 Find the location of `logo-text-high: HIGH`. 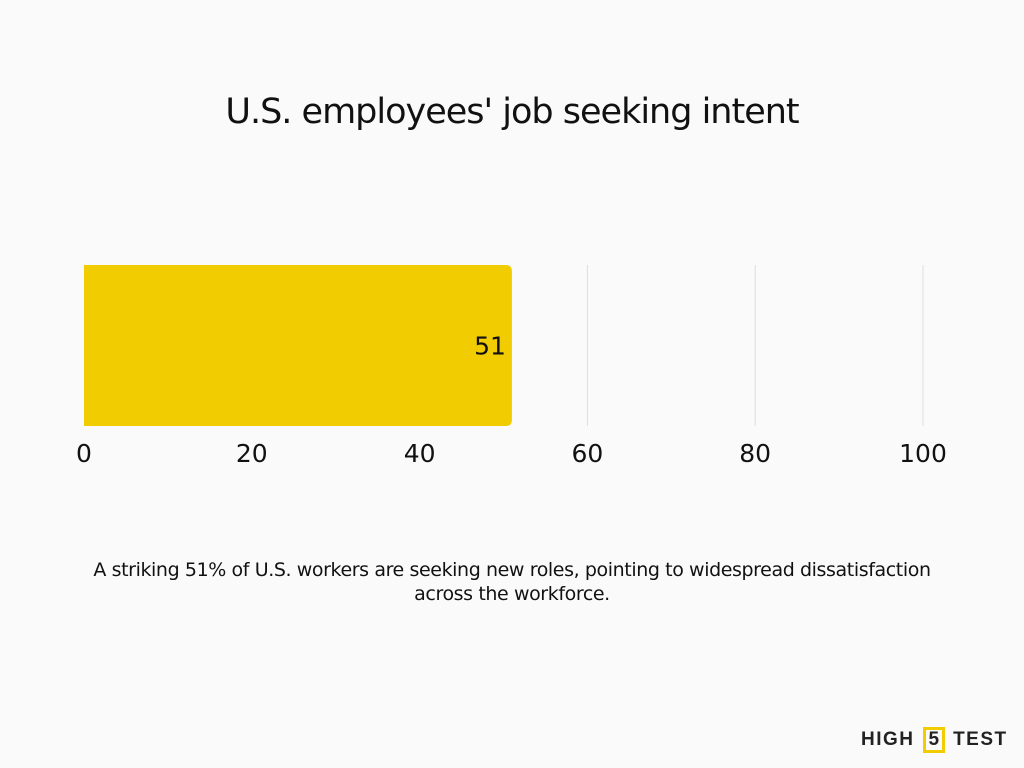

logo-text-high: HIGH is located at coordinates (888, 739).